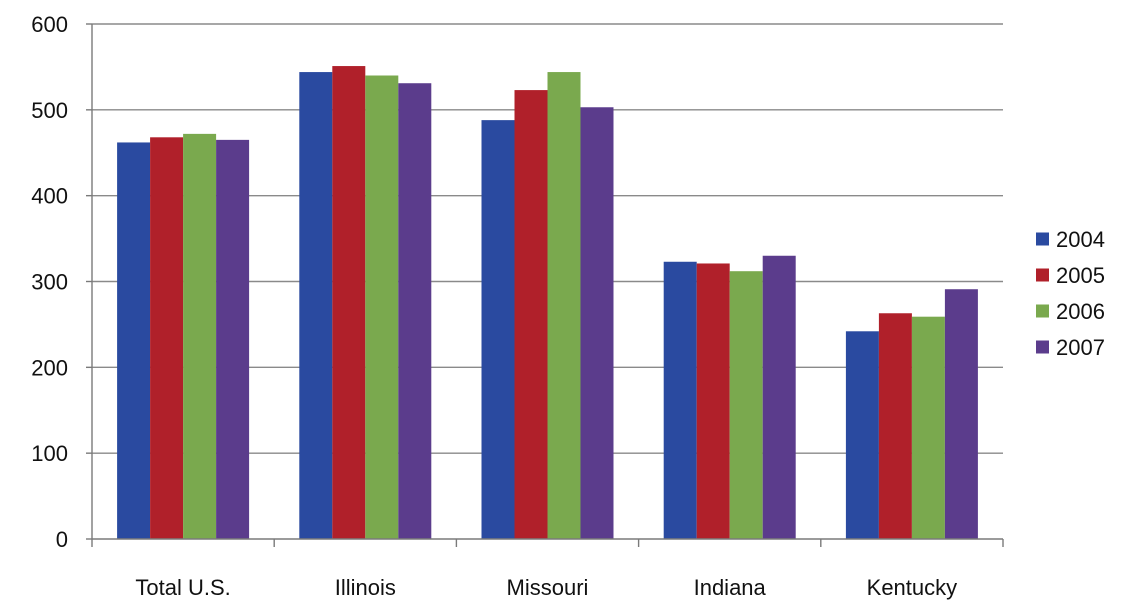 The image size is (1144, 607). Describe the element at coordinates (49, 24) in the screenshot. I see `y-tick-label: 600` at that location.